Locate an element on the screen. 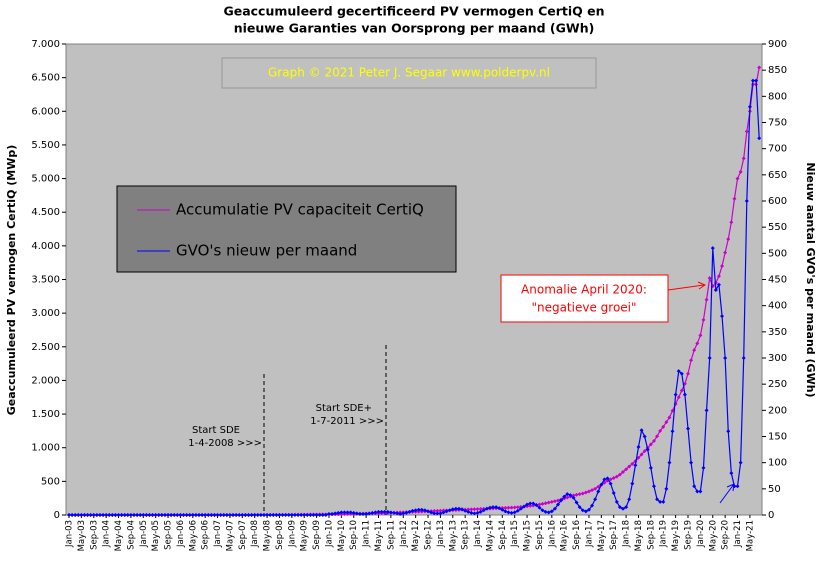 This screenshot has height=561, width=821. annotation: Start SDE is located at coordinates (216, 430).